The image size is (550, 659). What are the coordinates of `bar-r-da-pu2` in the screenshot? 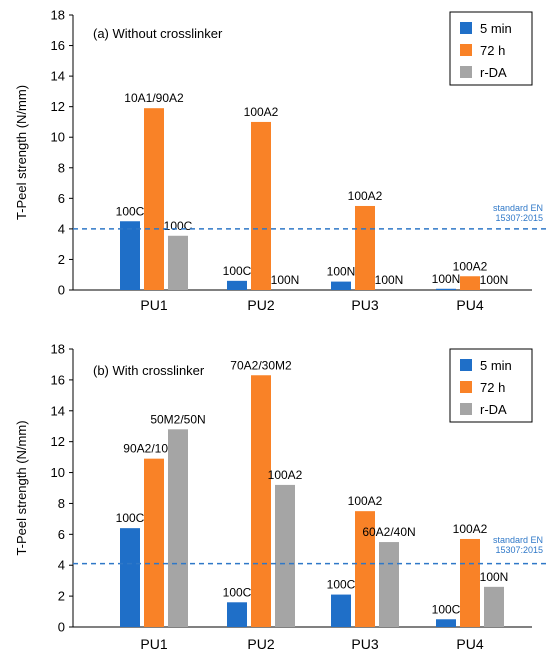 It's located at (285, 555).